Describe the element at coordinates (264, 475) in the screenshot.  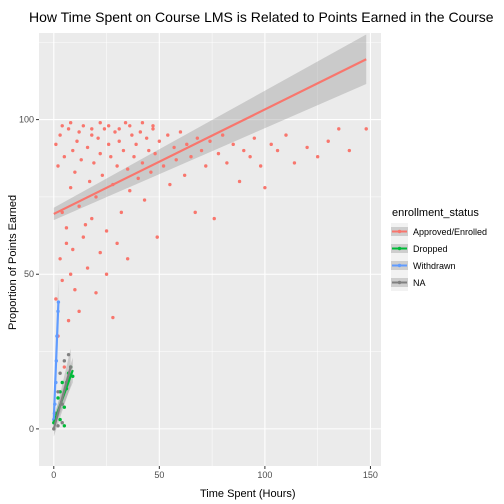
I see `x-tick-label: 100` at that location.